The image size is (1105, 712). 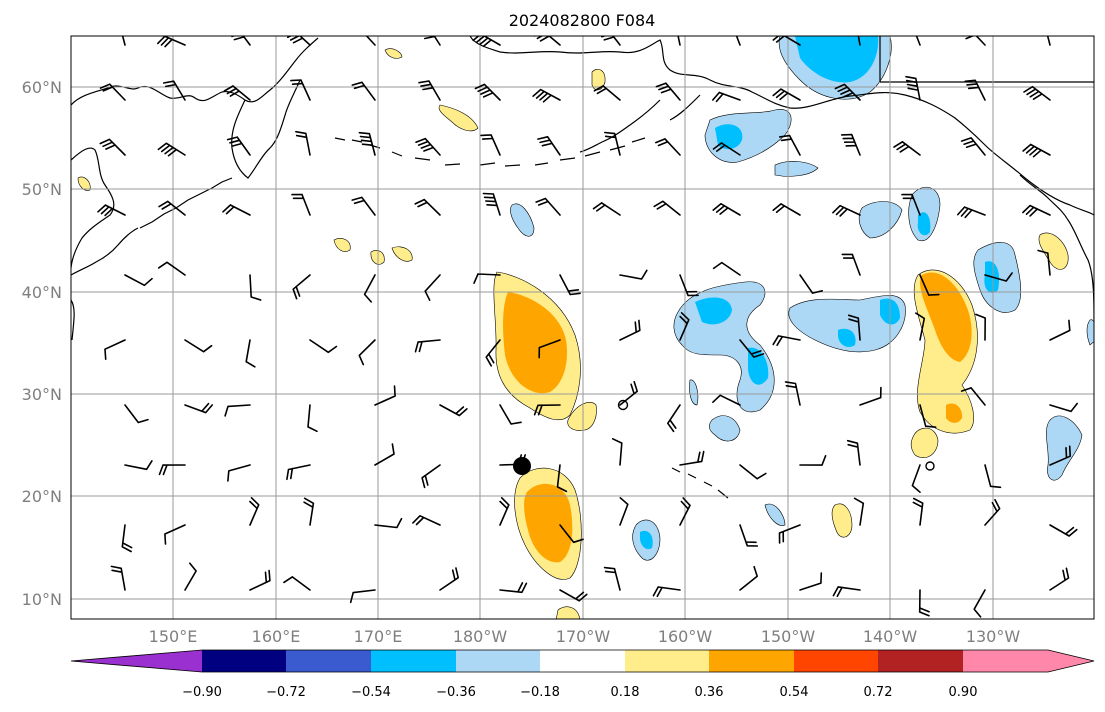 What do you see at coordinates (456, 692) in the screenshot?
I see `colorbar-label: −0.36` at bounding box center [456, 692].